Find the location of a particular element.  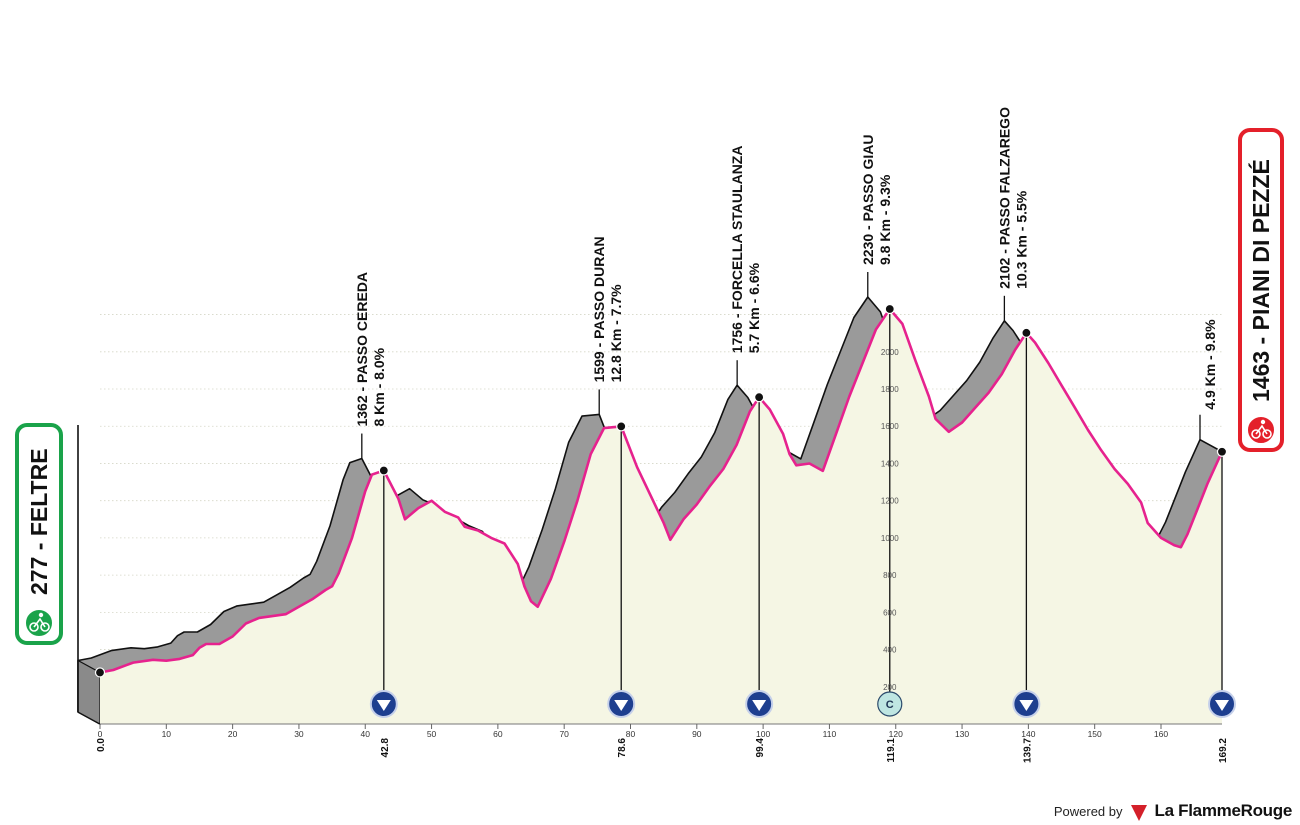

sprint-marker-icon is located at coordinates (890, 704).